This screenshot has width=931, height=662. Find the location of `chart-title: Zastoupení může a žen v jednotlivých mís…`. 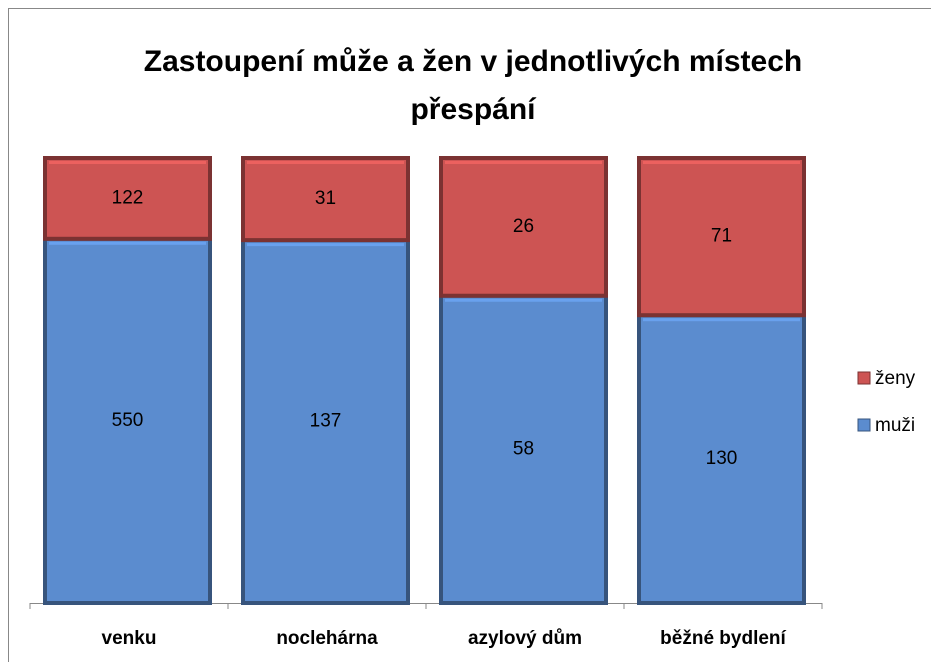

chart-title: Zastoupení může a žen v jednotlivých mís… is located at coordinates (473, 85).